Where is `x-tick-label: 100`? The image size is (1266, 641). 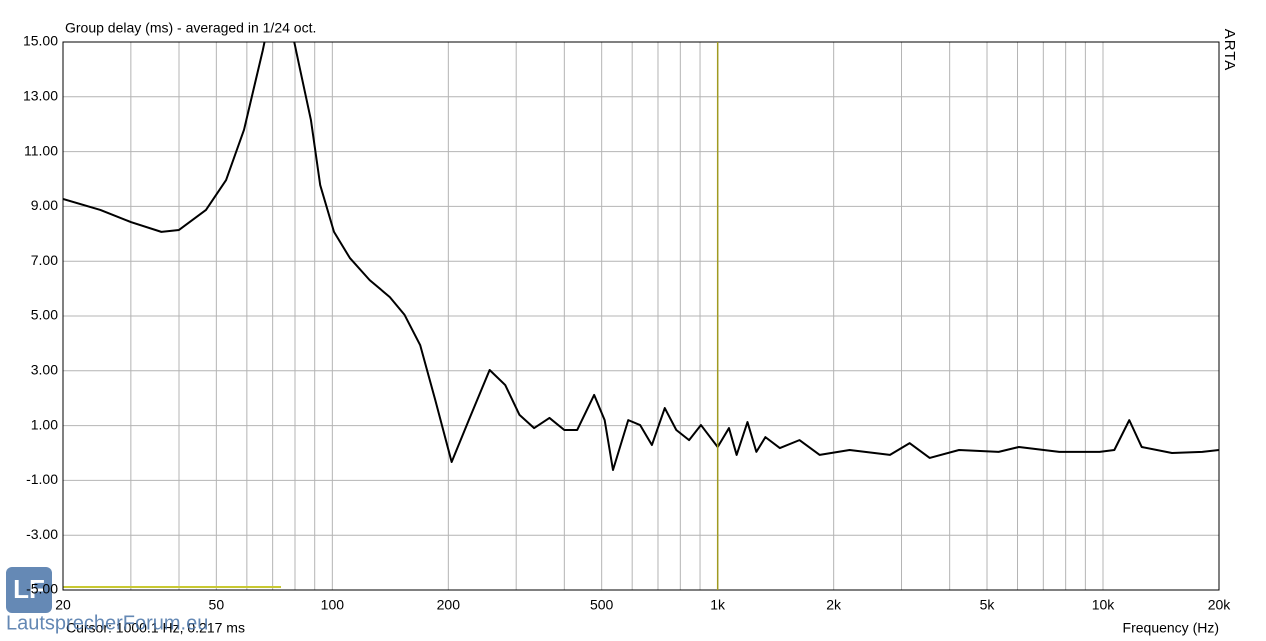
x-tick-label: 100 is located at coordinates (333, 605).